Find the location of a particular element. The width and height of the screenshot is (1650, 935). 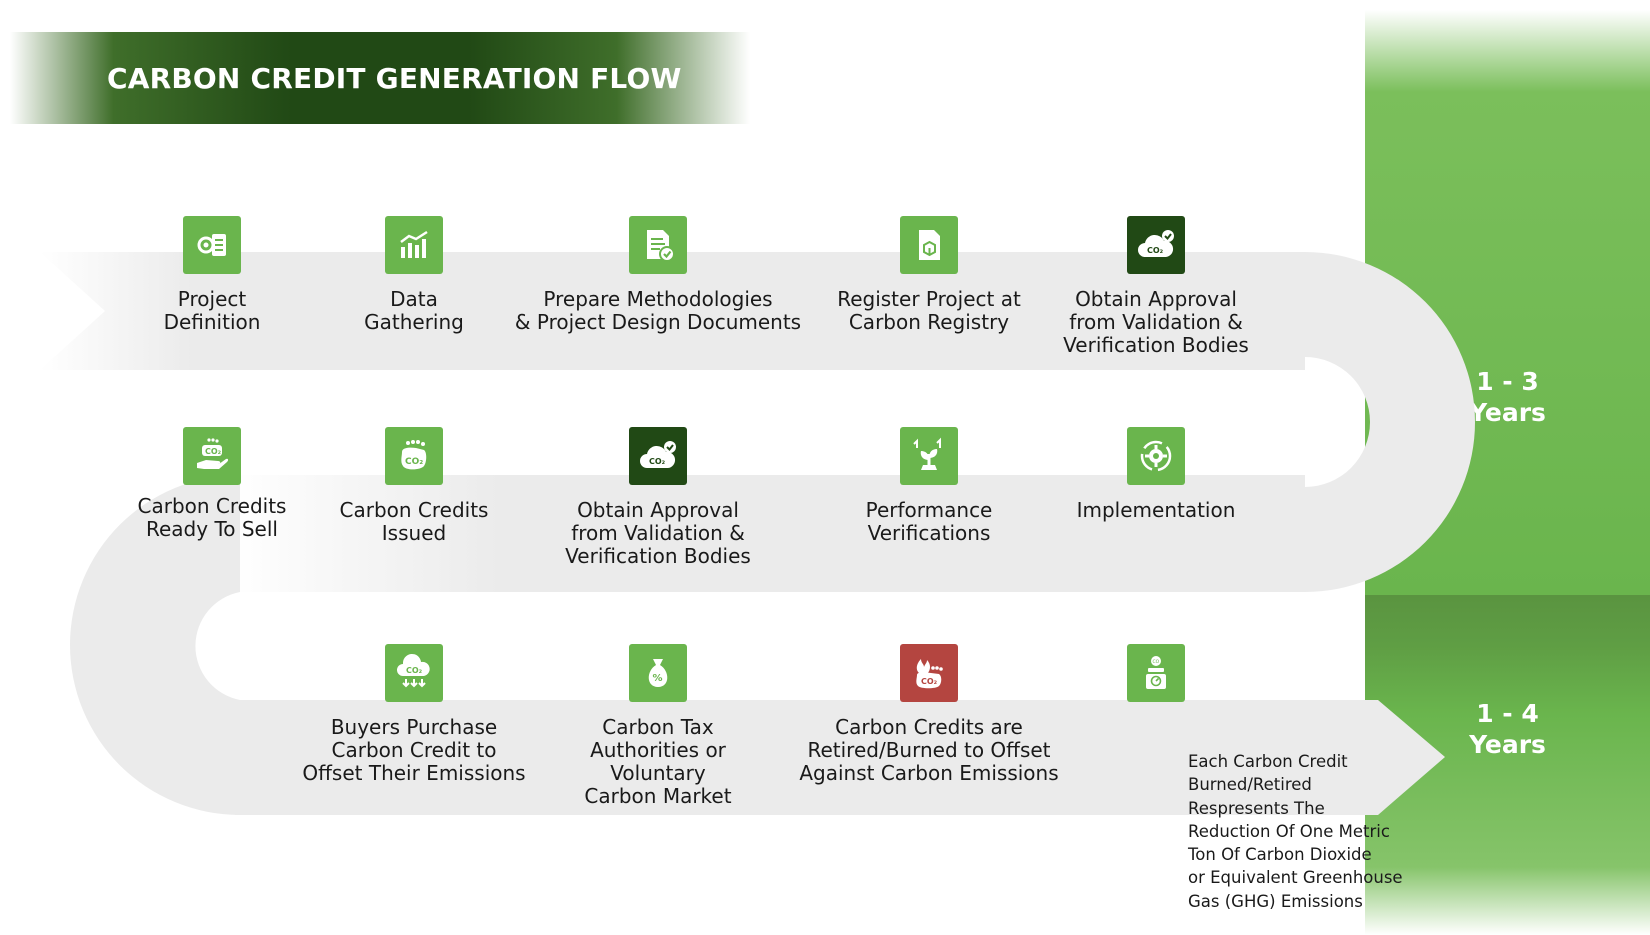

svg-text: CO is located at coordinates (1156, 662).